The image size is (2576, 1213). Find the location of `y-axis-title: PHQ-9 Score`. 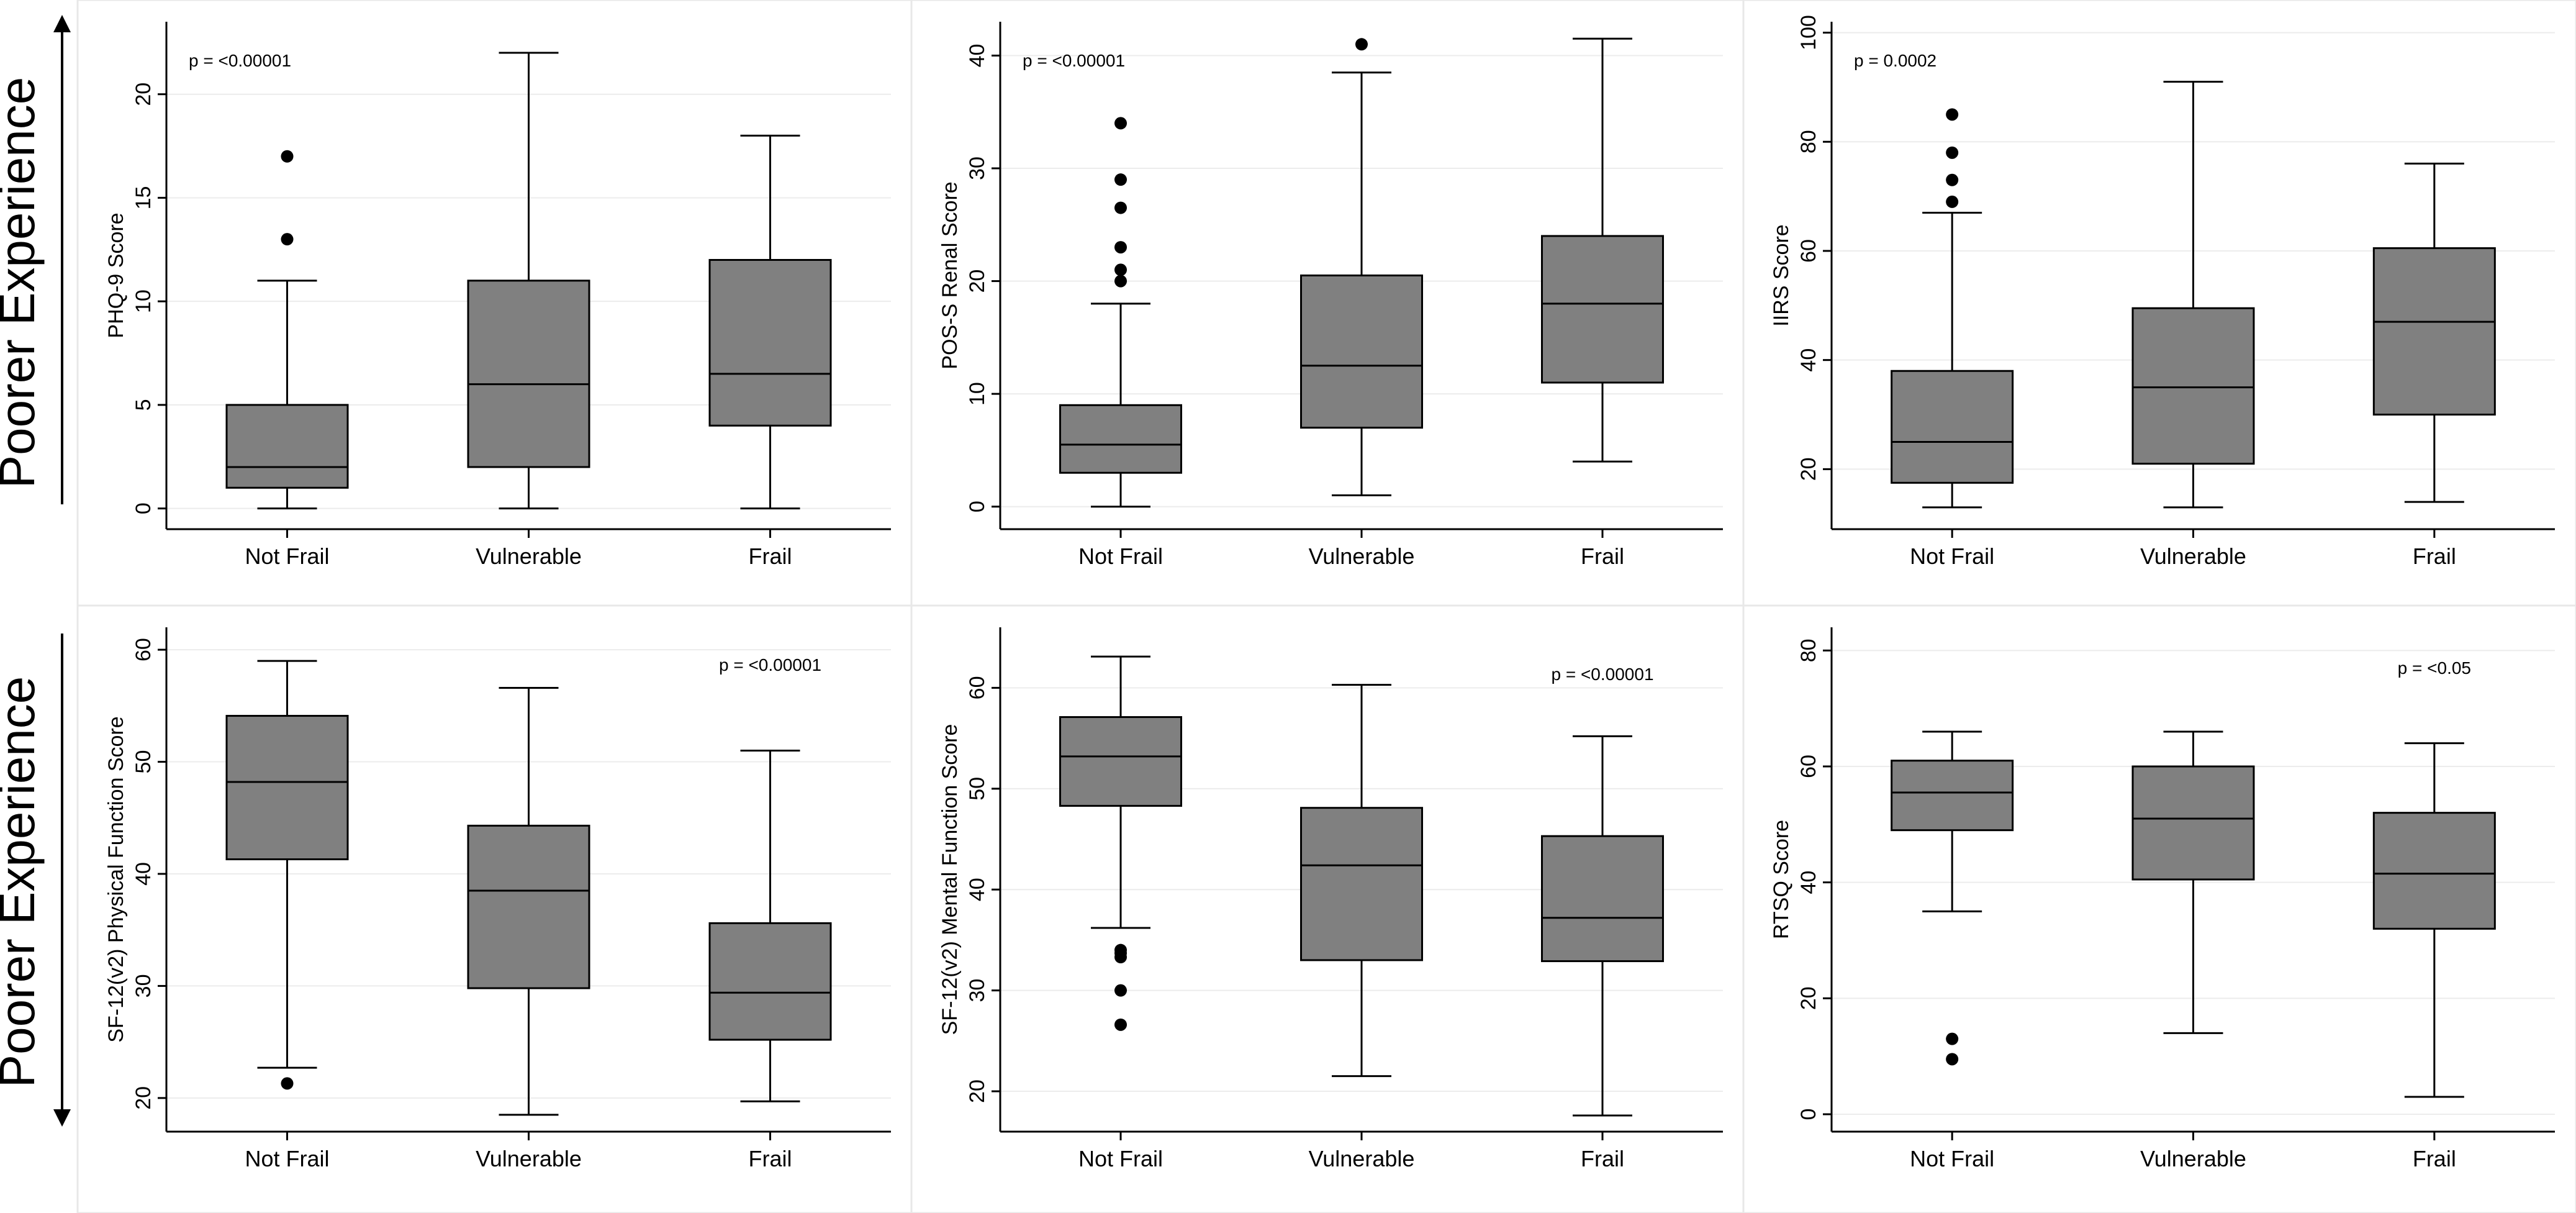

y-axis-title: PHQ-9 Score is located at coordinates (116, 275).